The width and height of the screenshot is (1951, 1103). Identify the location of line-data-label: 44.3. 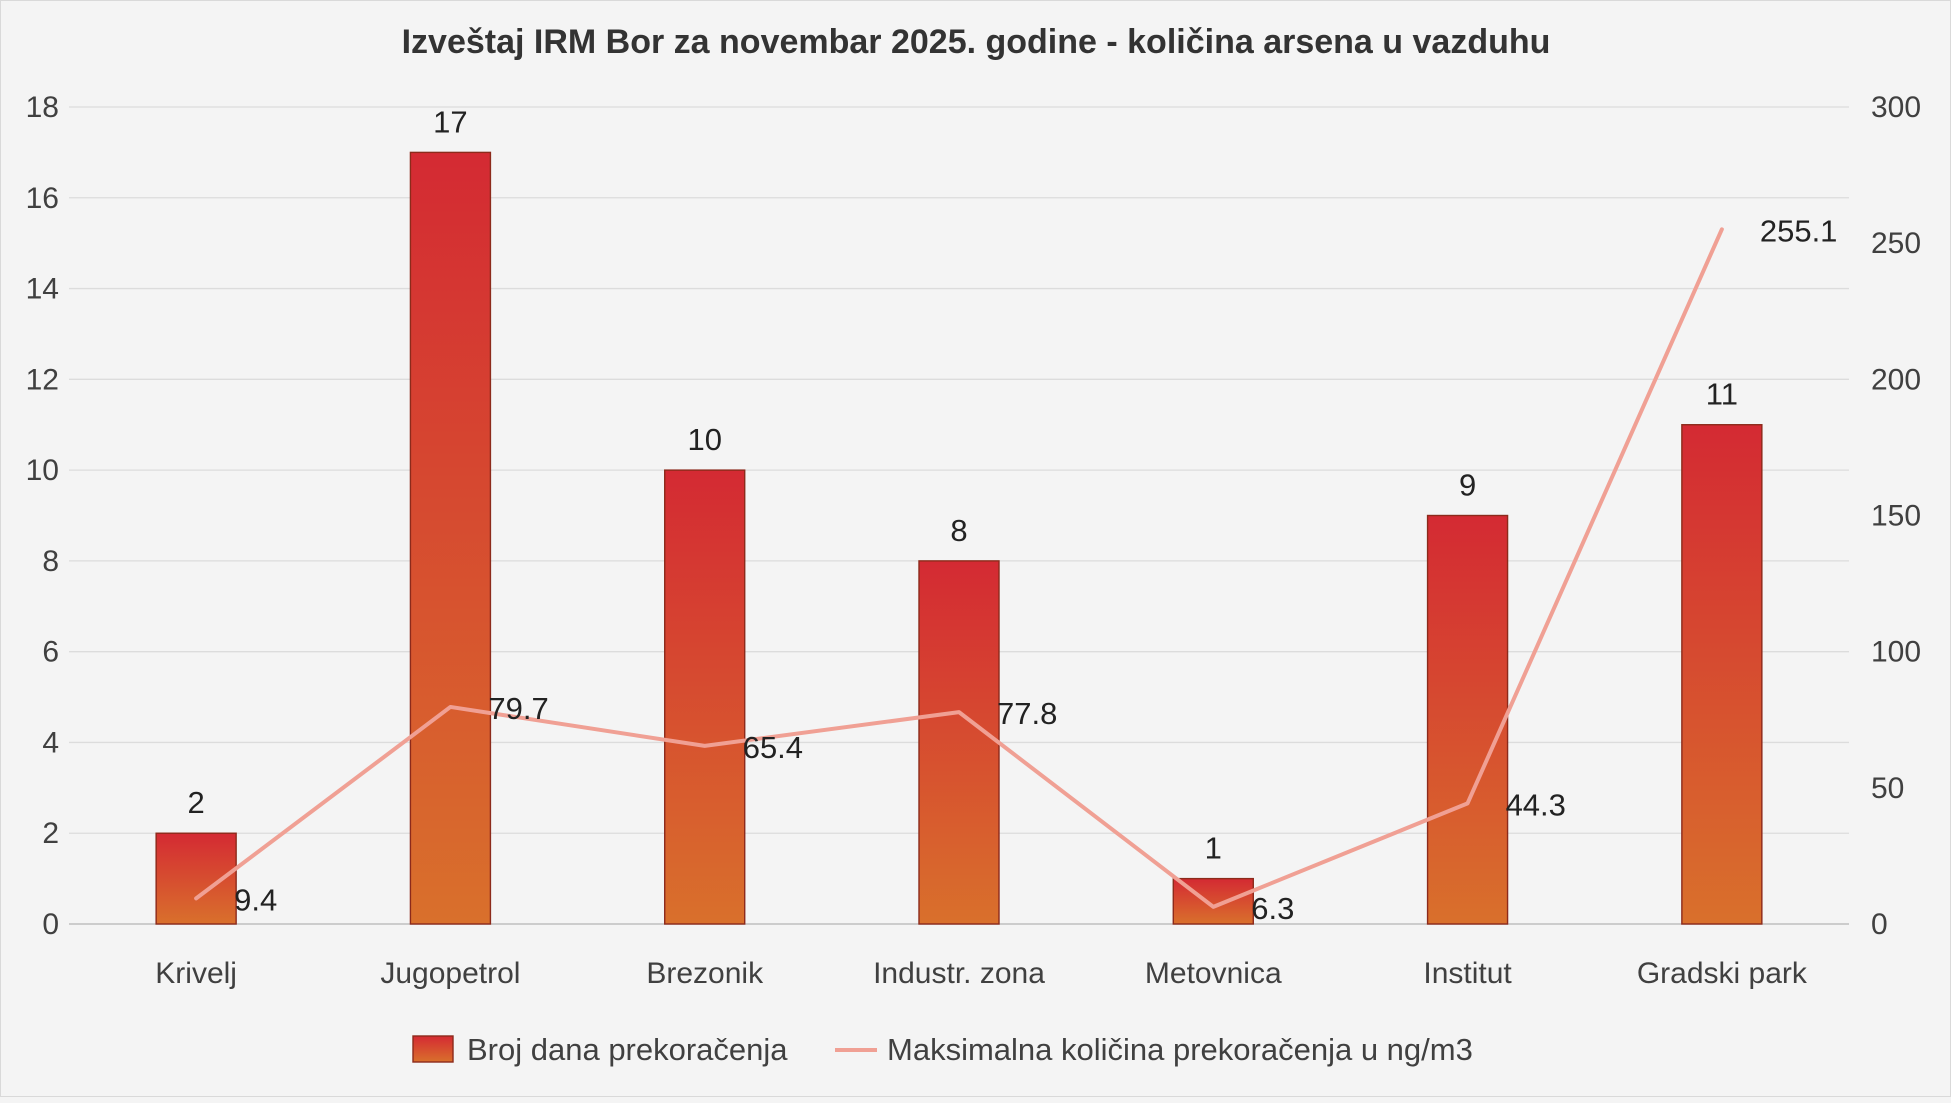
(1536, 804).